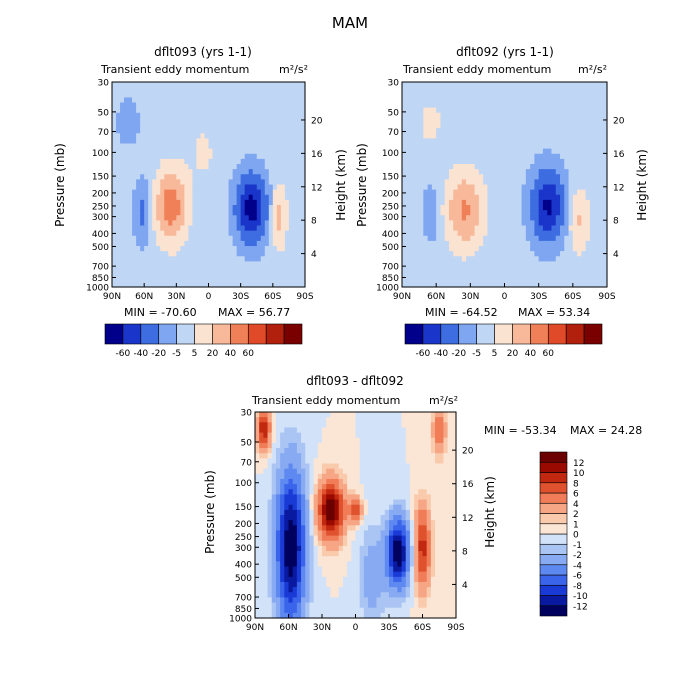 The height and width of the screenshot is (700, 700). Describe the element at coordinates (402, 297) in the screenshot. I see `x-tick-label: 90N` at that location.